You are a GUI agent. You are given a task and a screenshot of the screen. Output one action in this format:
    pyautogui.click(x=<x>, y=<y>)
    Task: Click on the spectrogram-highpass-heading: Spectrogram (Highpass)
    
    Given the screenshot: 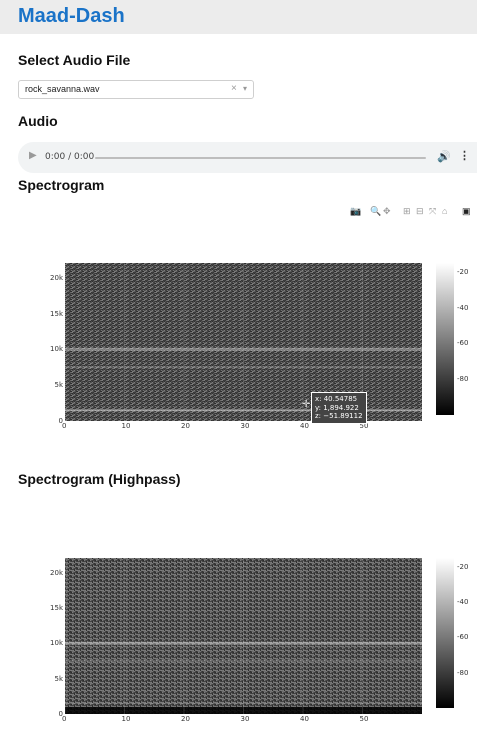 What is the action you would take?
    pyautogui.click(x=99, y=479)
    